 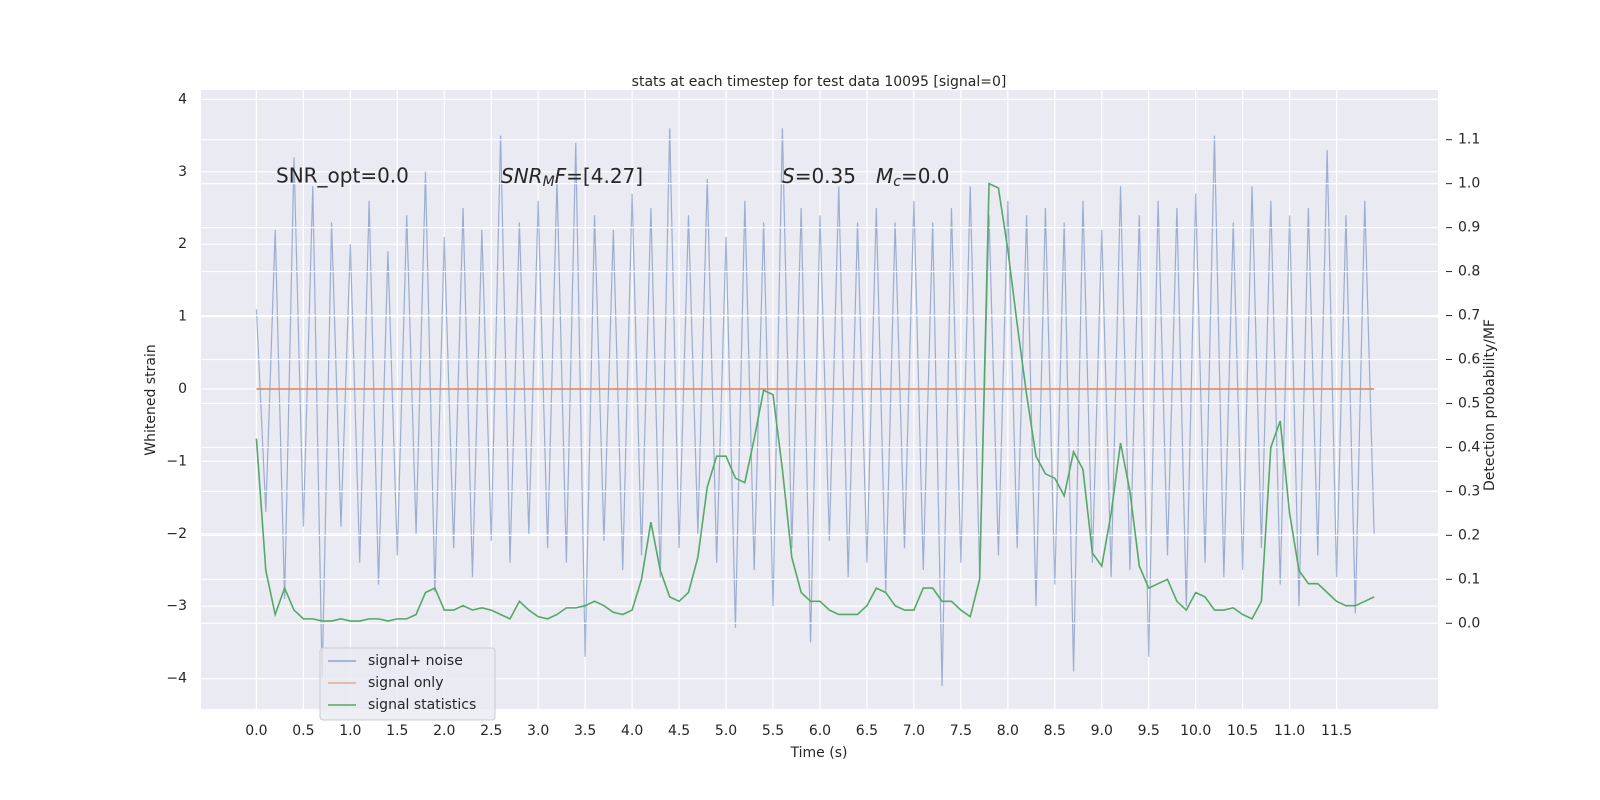 I want to click on annotation: SNRMF=[4.27], so click(x=572, y=177).